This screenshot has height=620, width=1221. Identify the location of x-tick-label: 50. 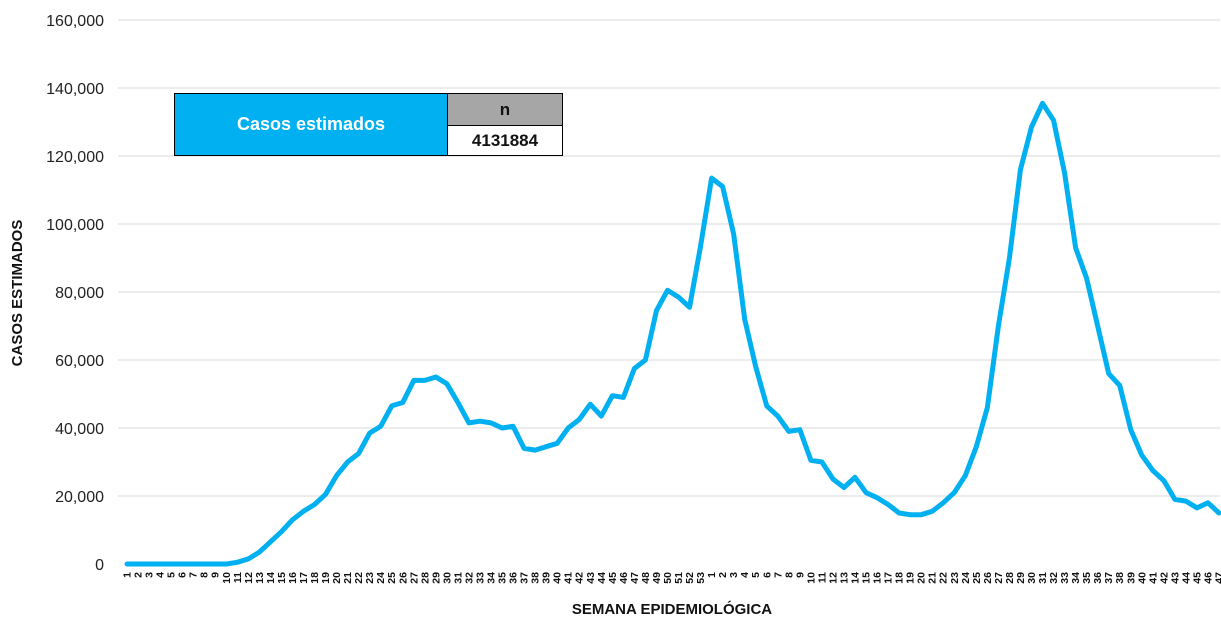
(668, 578).